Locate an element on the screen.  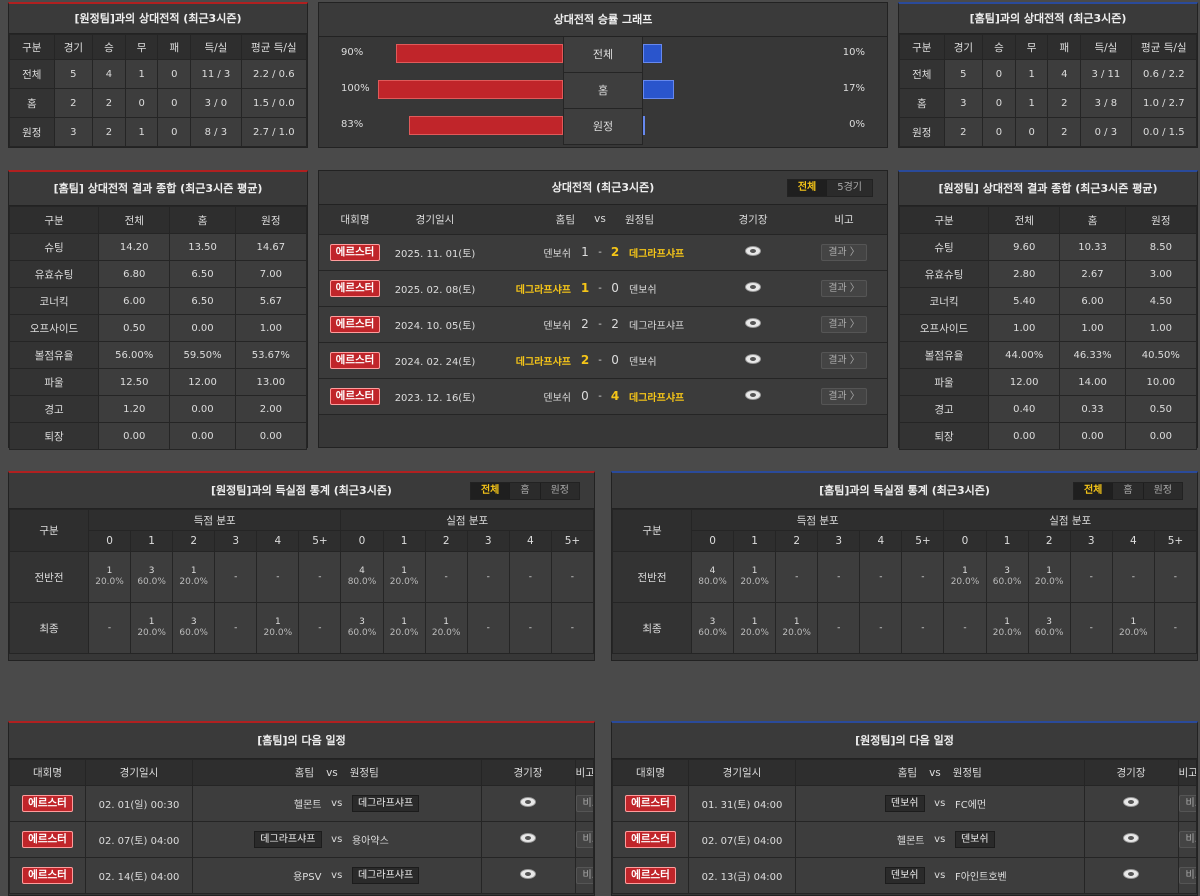
cell-value: 0.40 is located at coordinates (1024, 409).